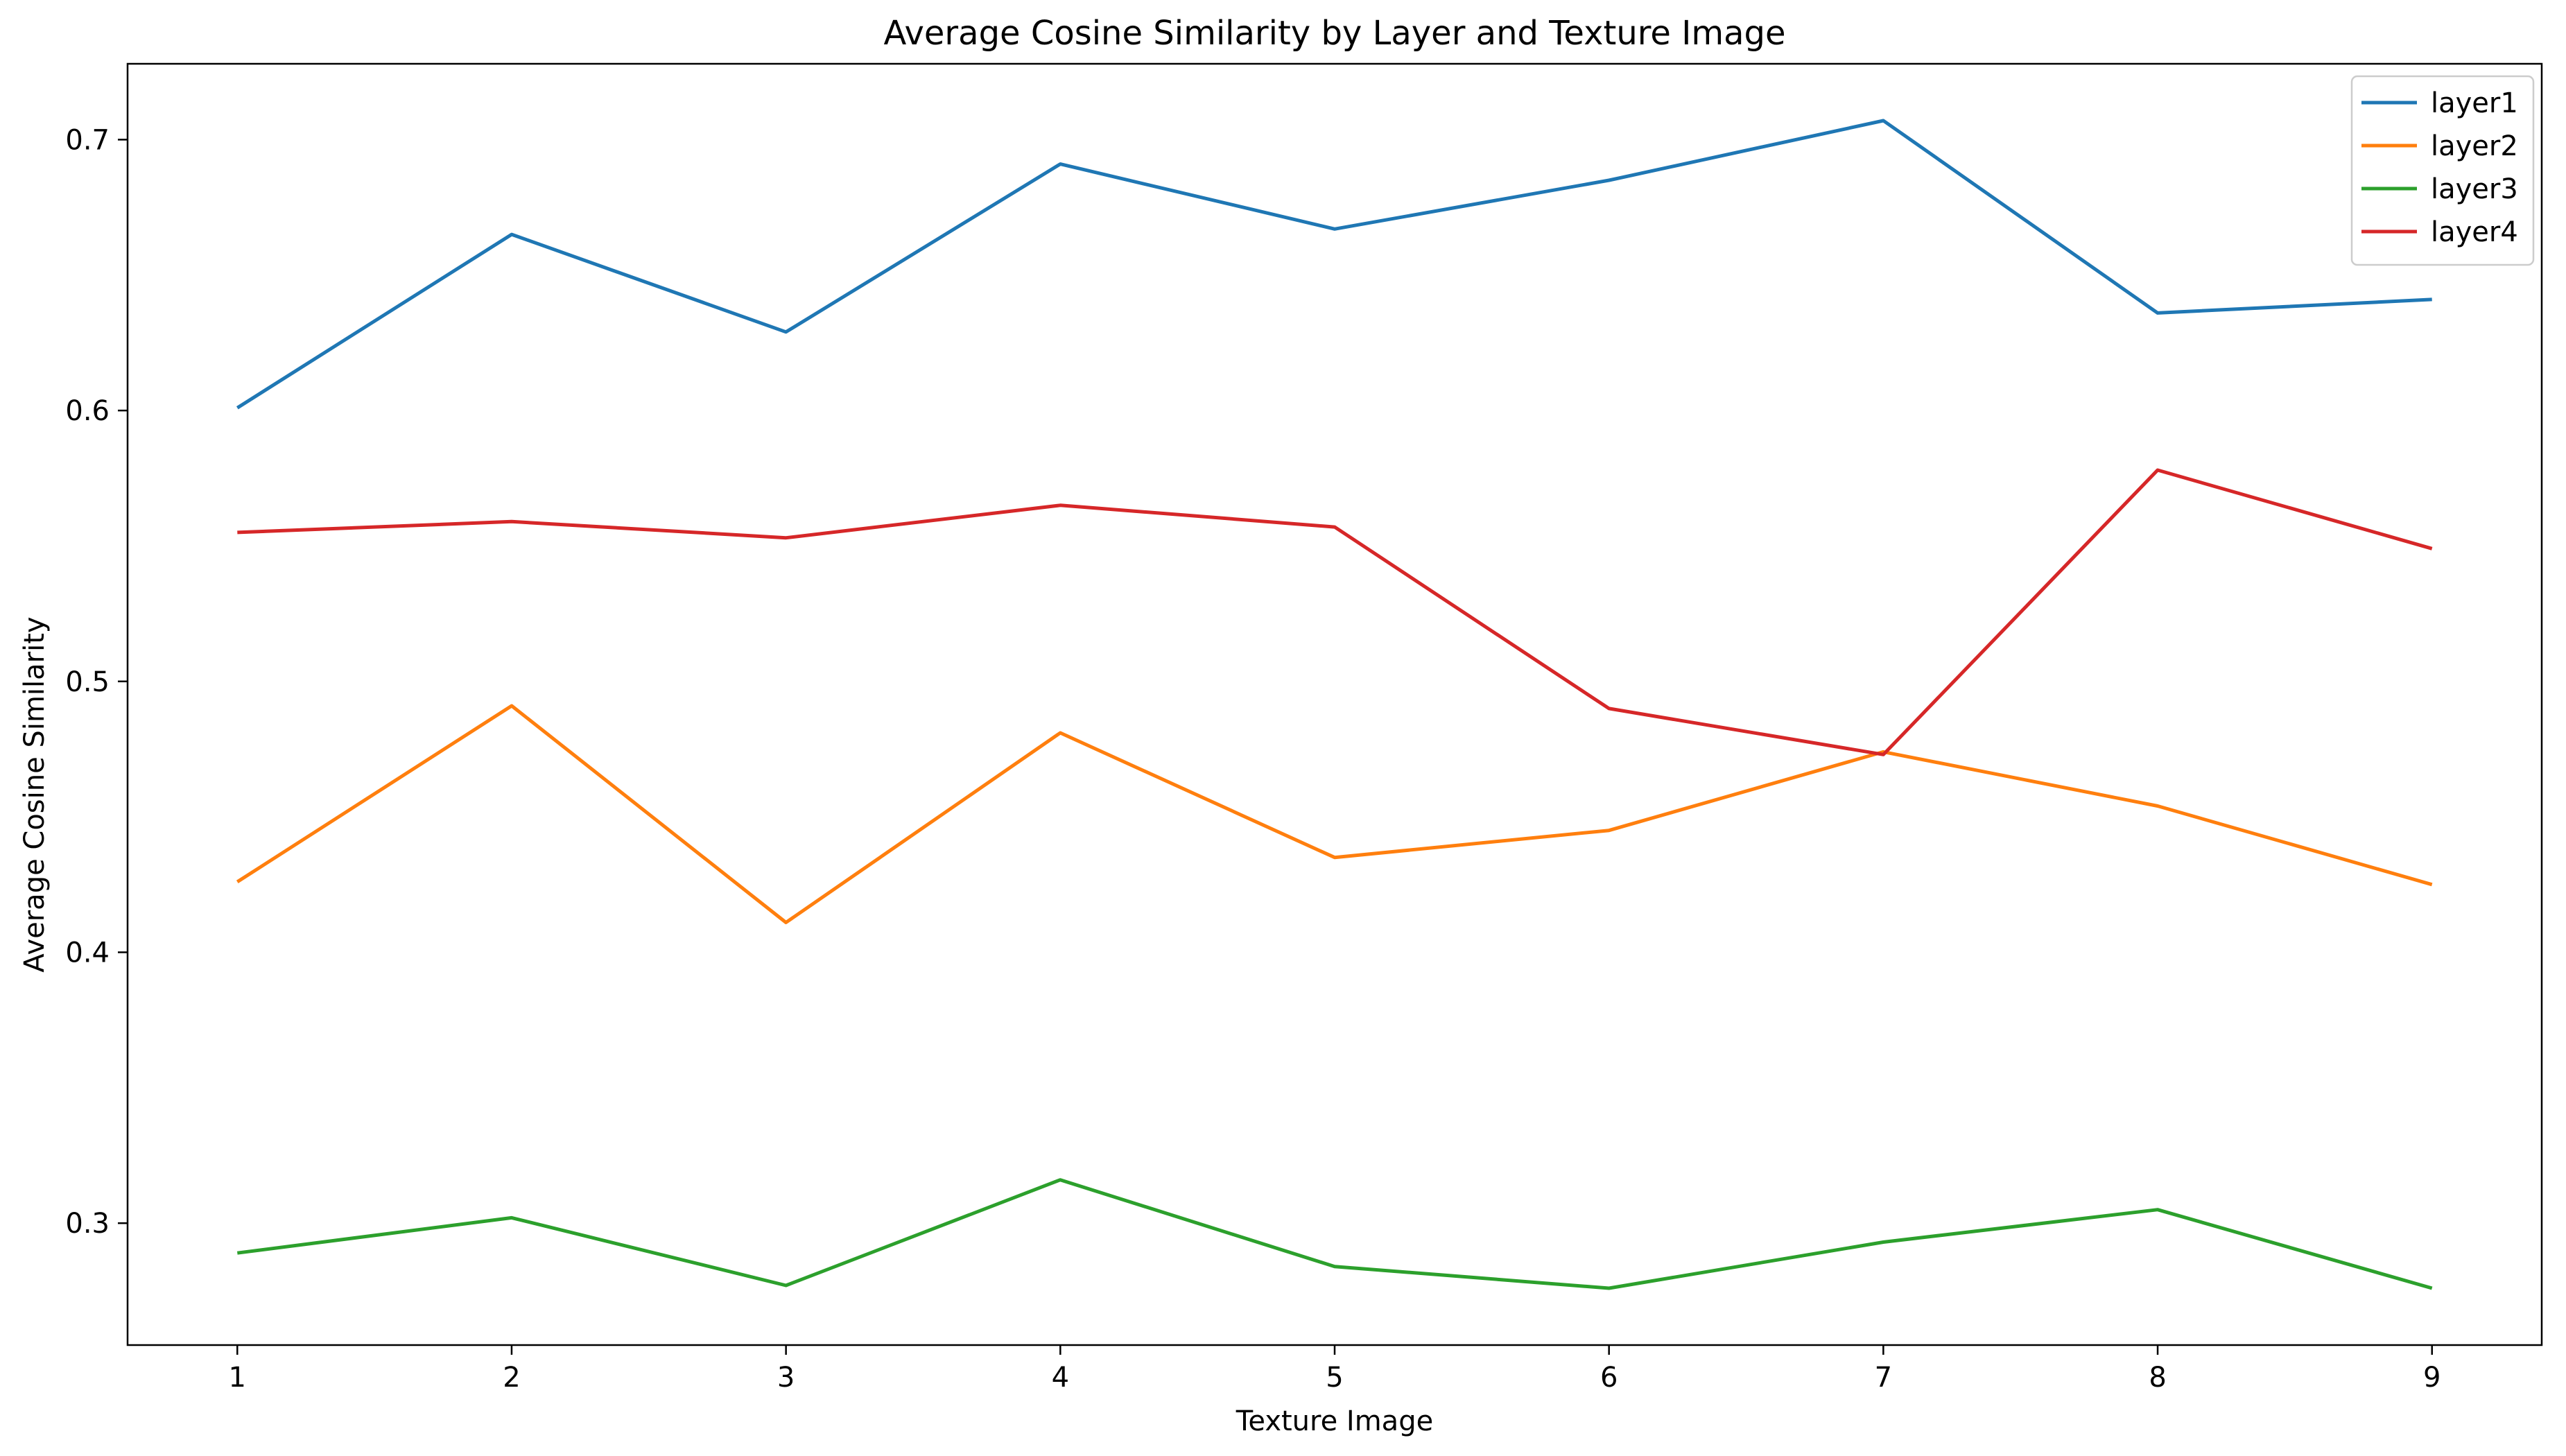  I want to click on y-tick-label: 0.4, so click(88, 953).